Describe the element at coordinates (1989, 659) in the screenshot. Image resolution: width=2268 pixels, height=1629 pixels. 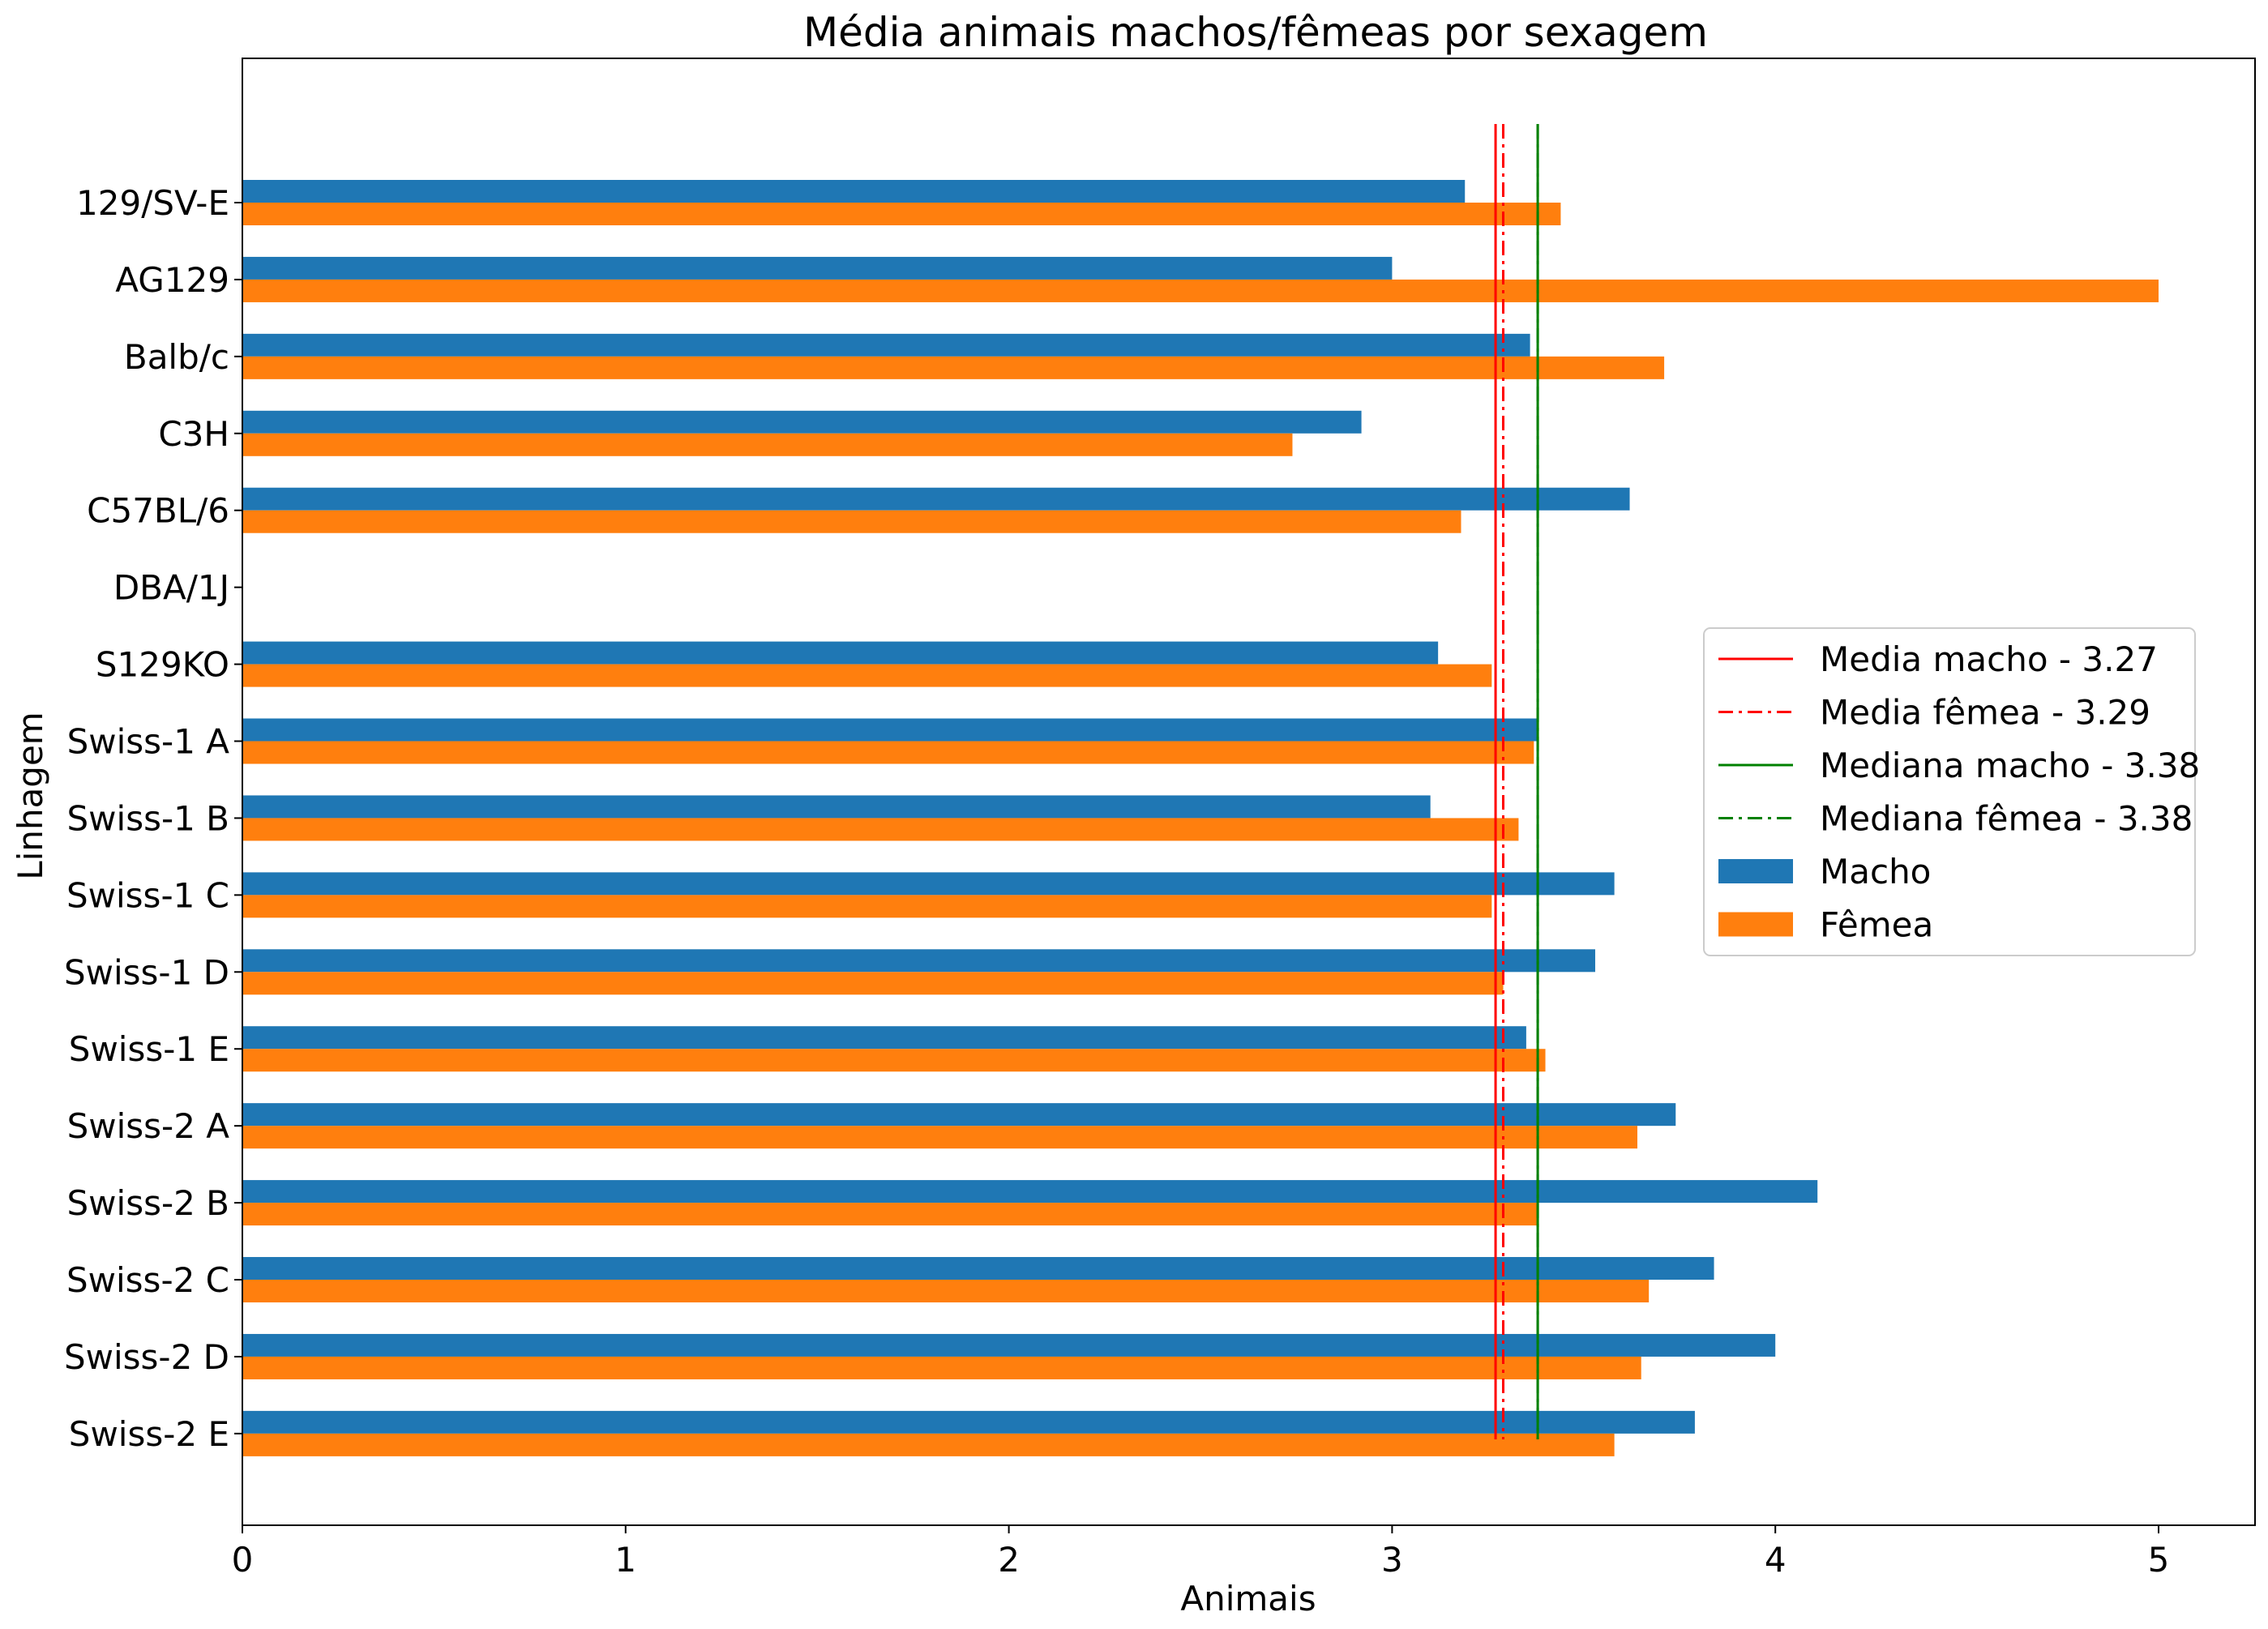
I see `legend-label: Media macho - 3.27` at that location.